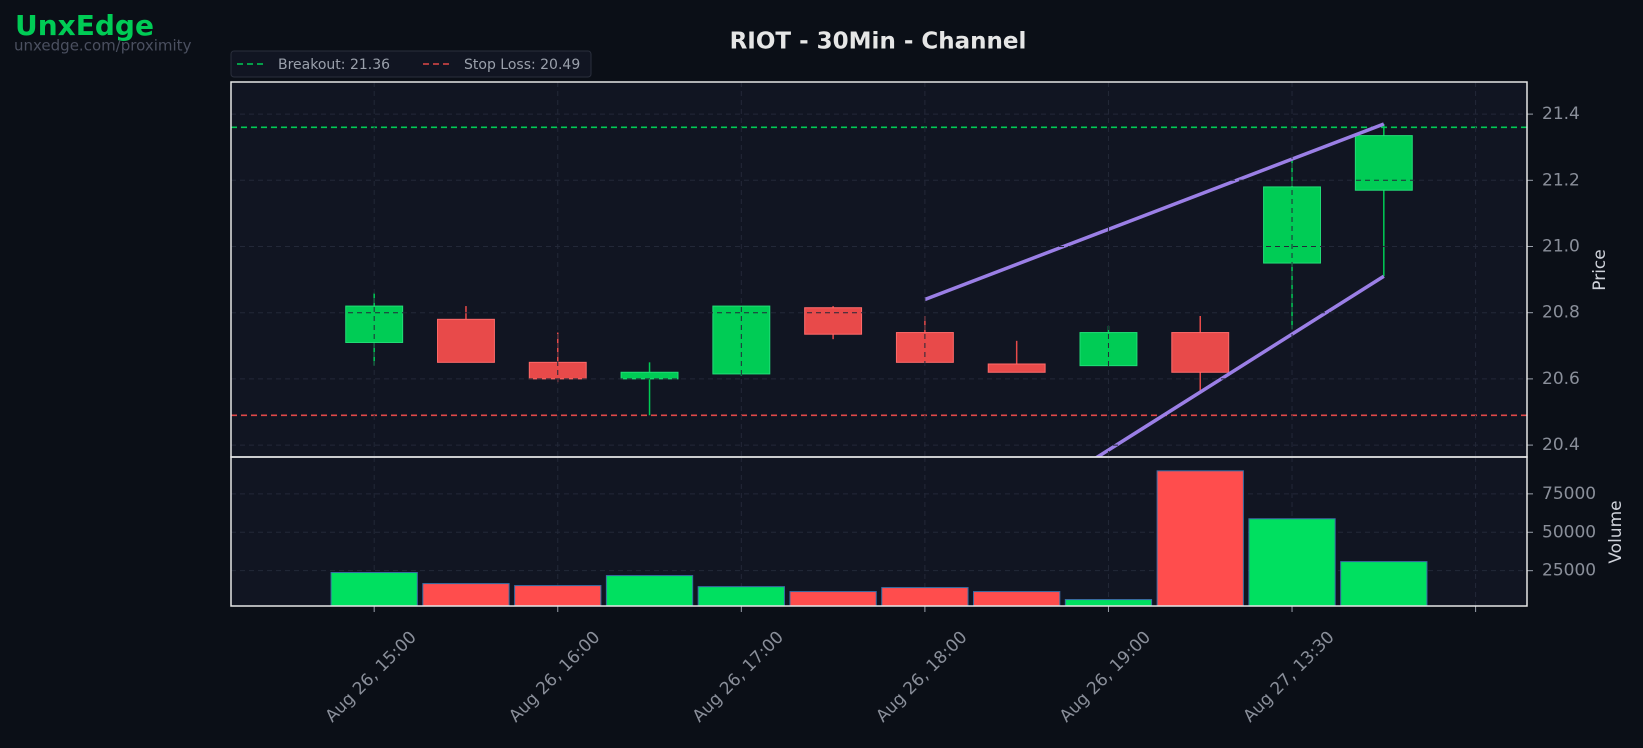  I want to click on legend, so click(411, 64).